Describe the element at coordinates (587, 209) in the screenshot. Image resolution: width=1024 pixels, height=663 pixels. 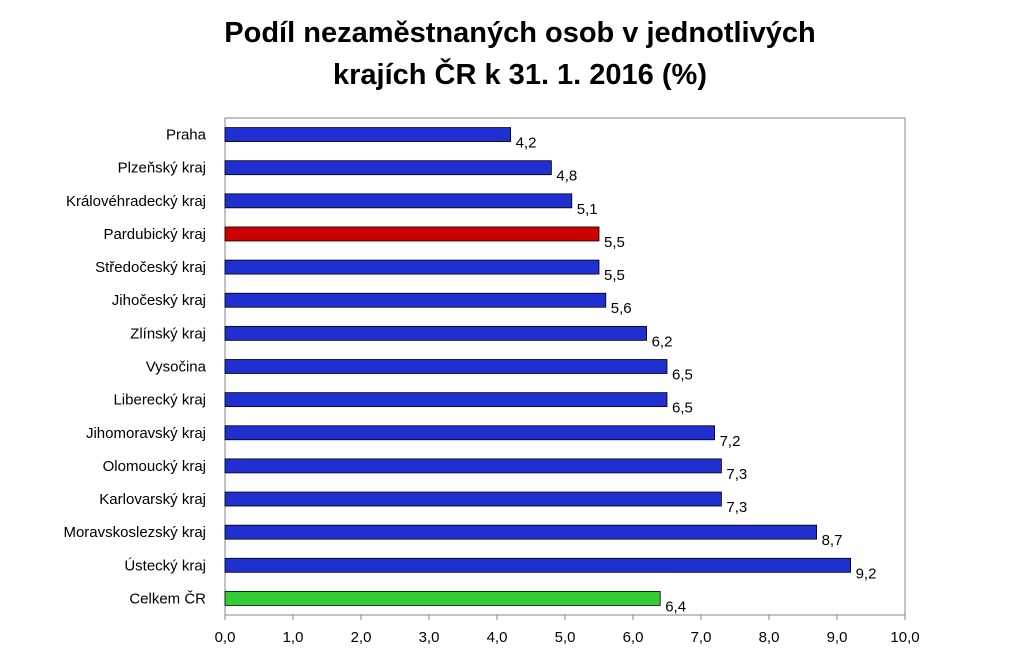
I see `value-label-2: 5,1` at that location.